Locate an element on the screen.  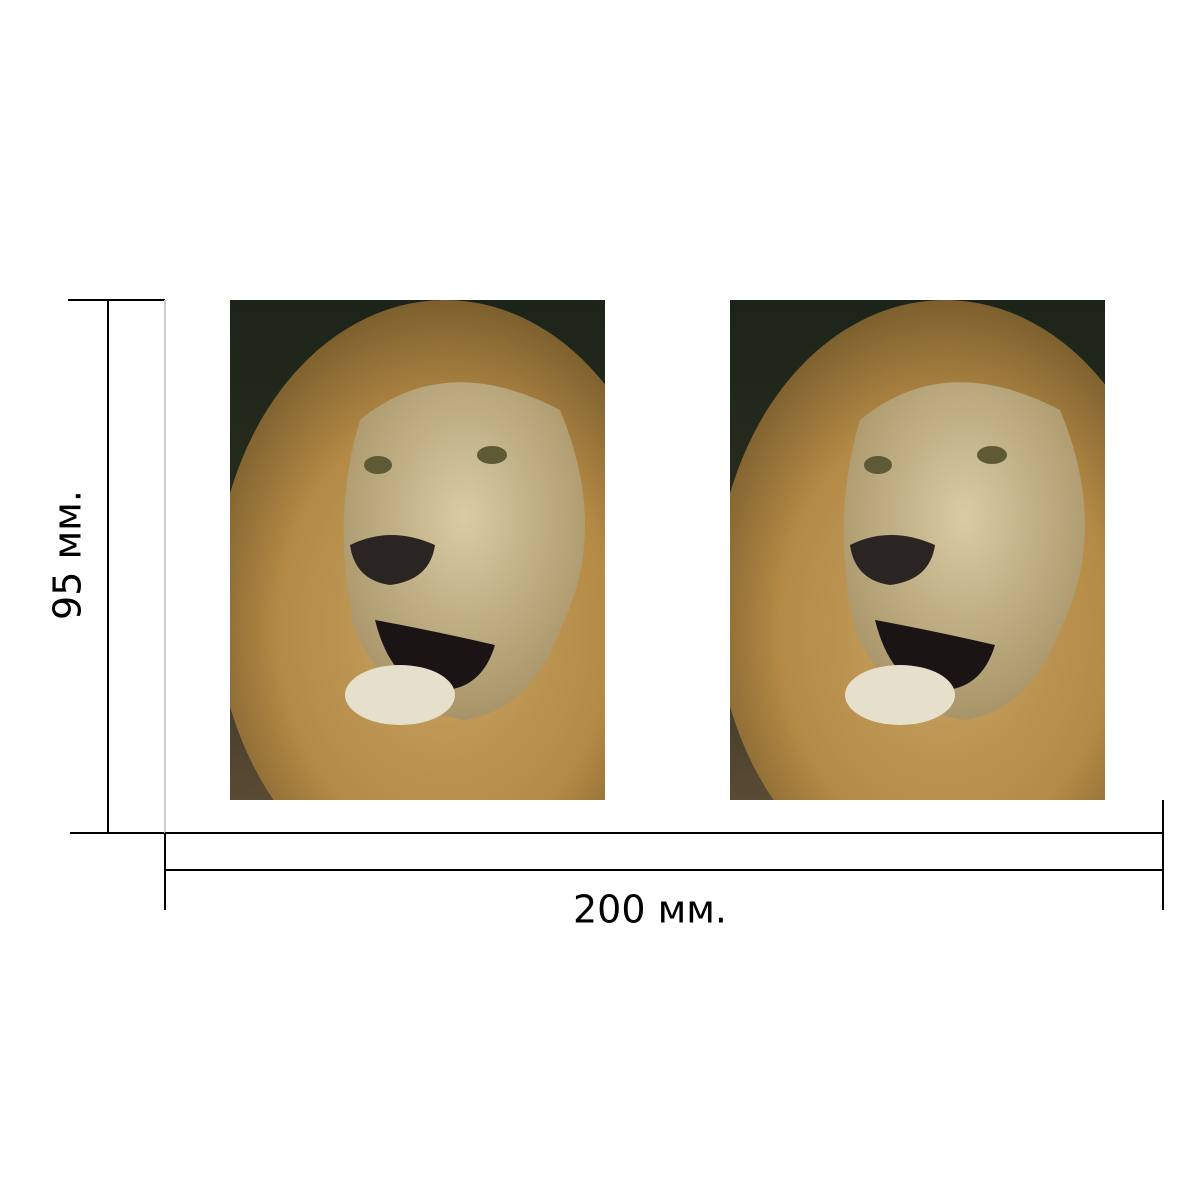
width-label: 200 мм. is located at coordinates (650, 910).